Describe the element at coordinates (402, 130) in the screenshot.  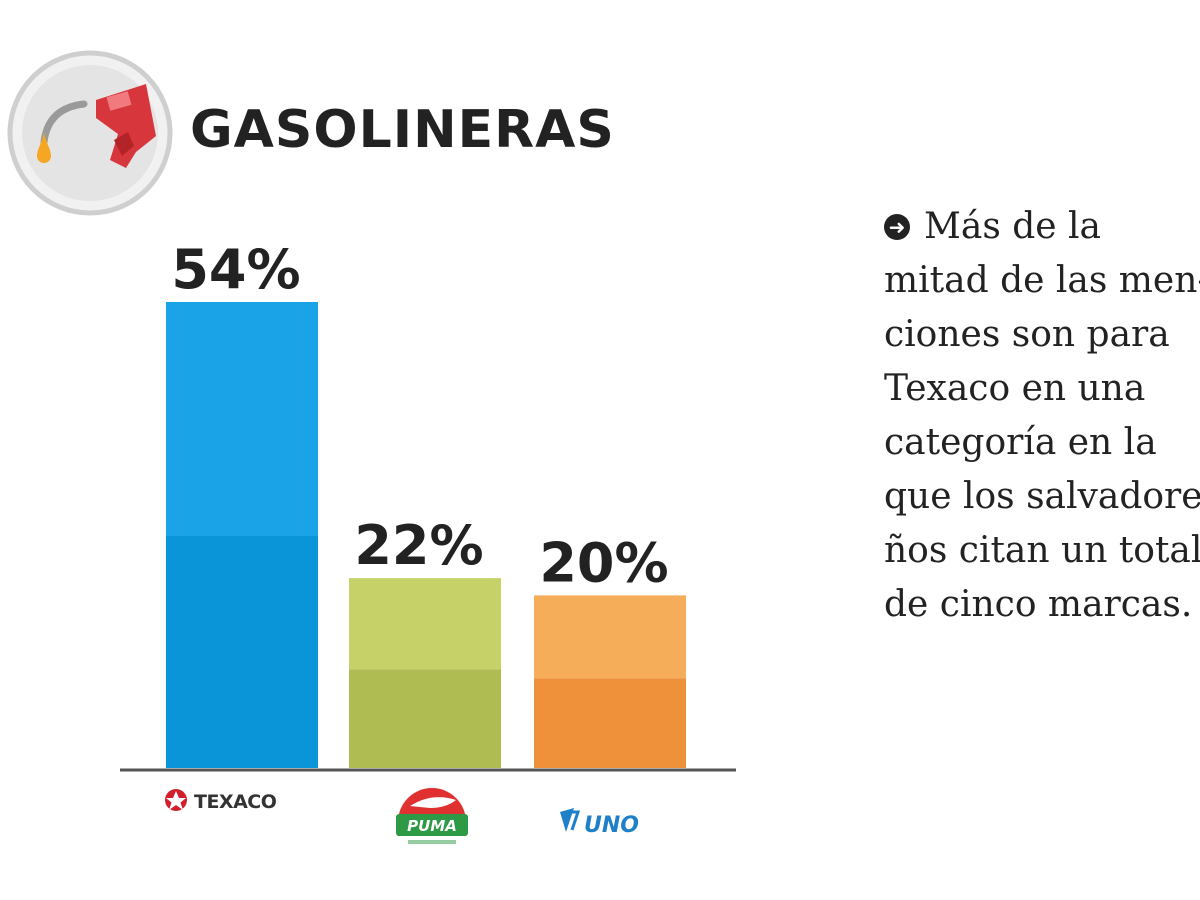
I see `page-title: GASOLINERAS` at that location.